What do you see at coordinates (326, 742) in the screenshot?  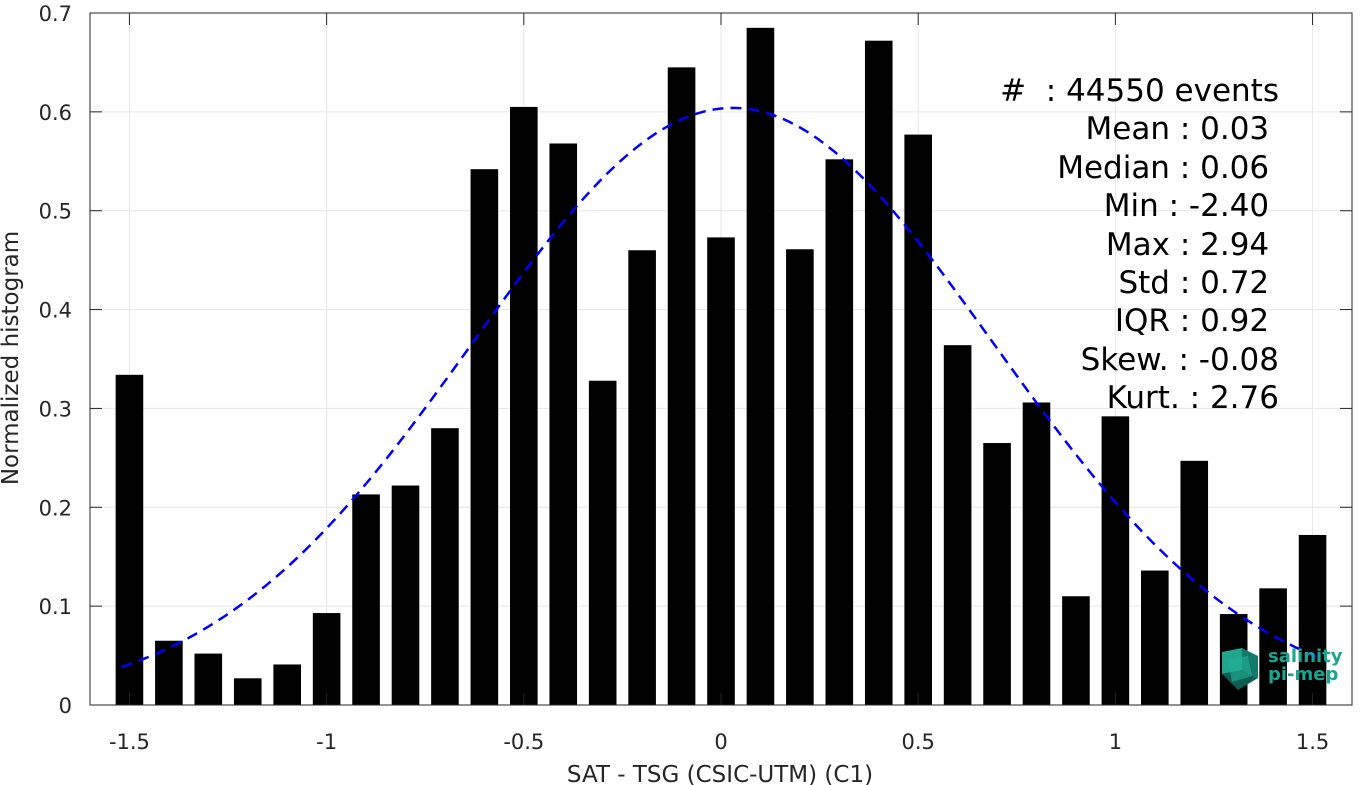 I see `x-tick-label: -1` at bounding box center [326, 742].